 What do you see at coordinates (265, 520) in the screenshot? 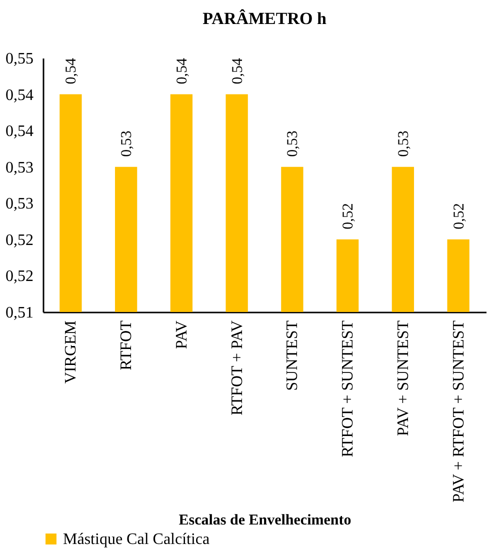
I see `x-axis-title: Escalas de Envelhecimento` at bounding box center [265, 520].